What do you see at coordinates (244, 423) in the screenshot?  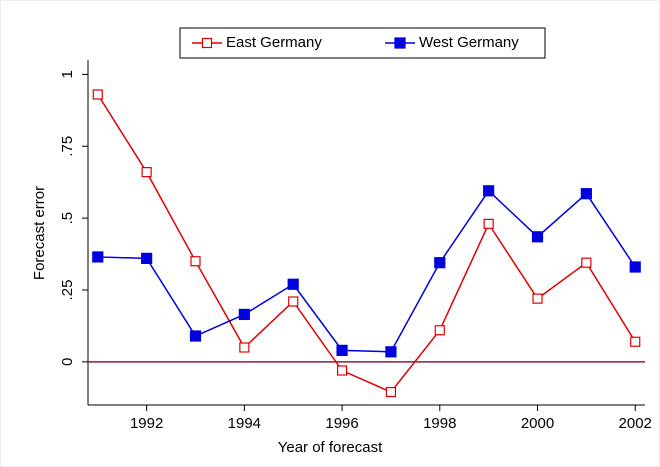 I see `x-tick-label: 1994` at bounding box center [244, 423].